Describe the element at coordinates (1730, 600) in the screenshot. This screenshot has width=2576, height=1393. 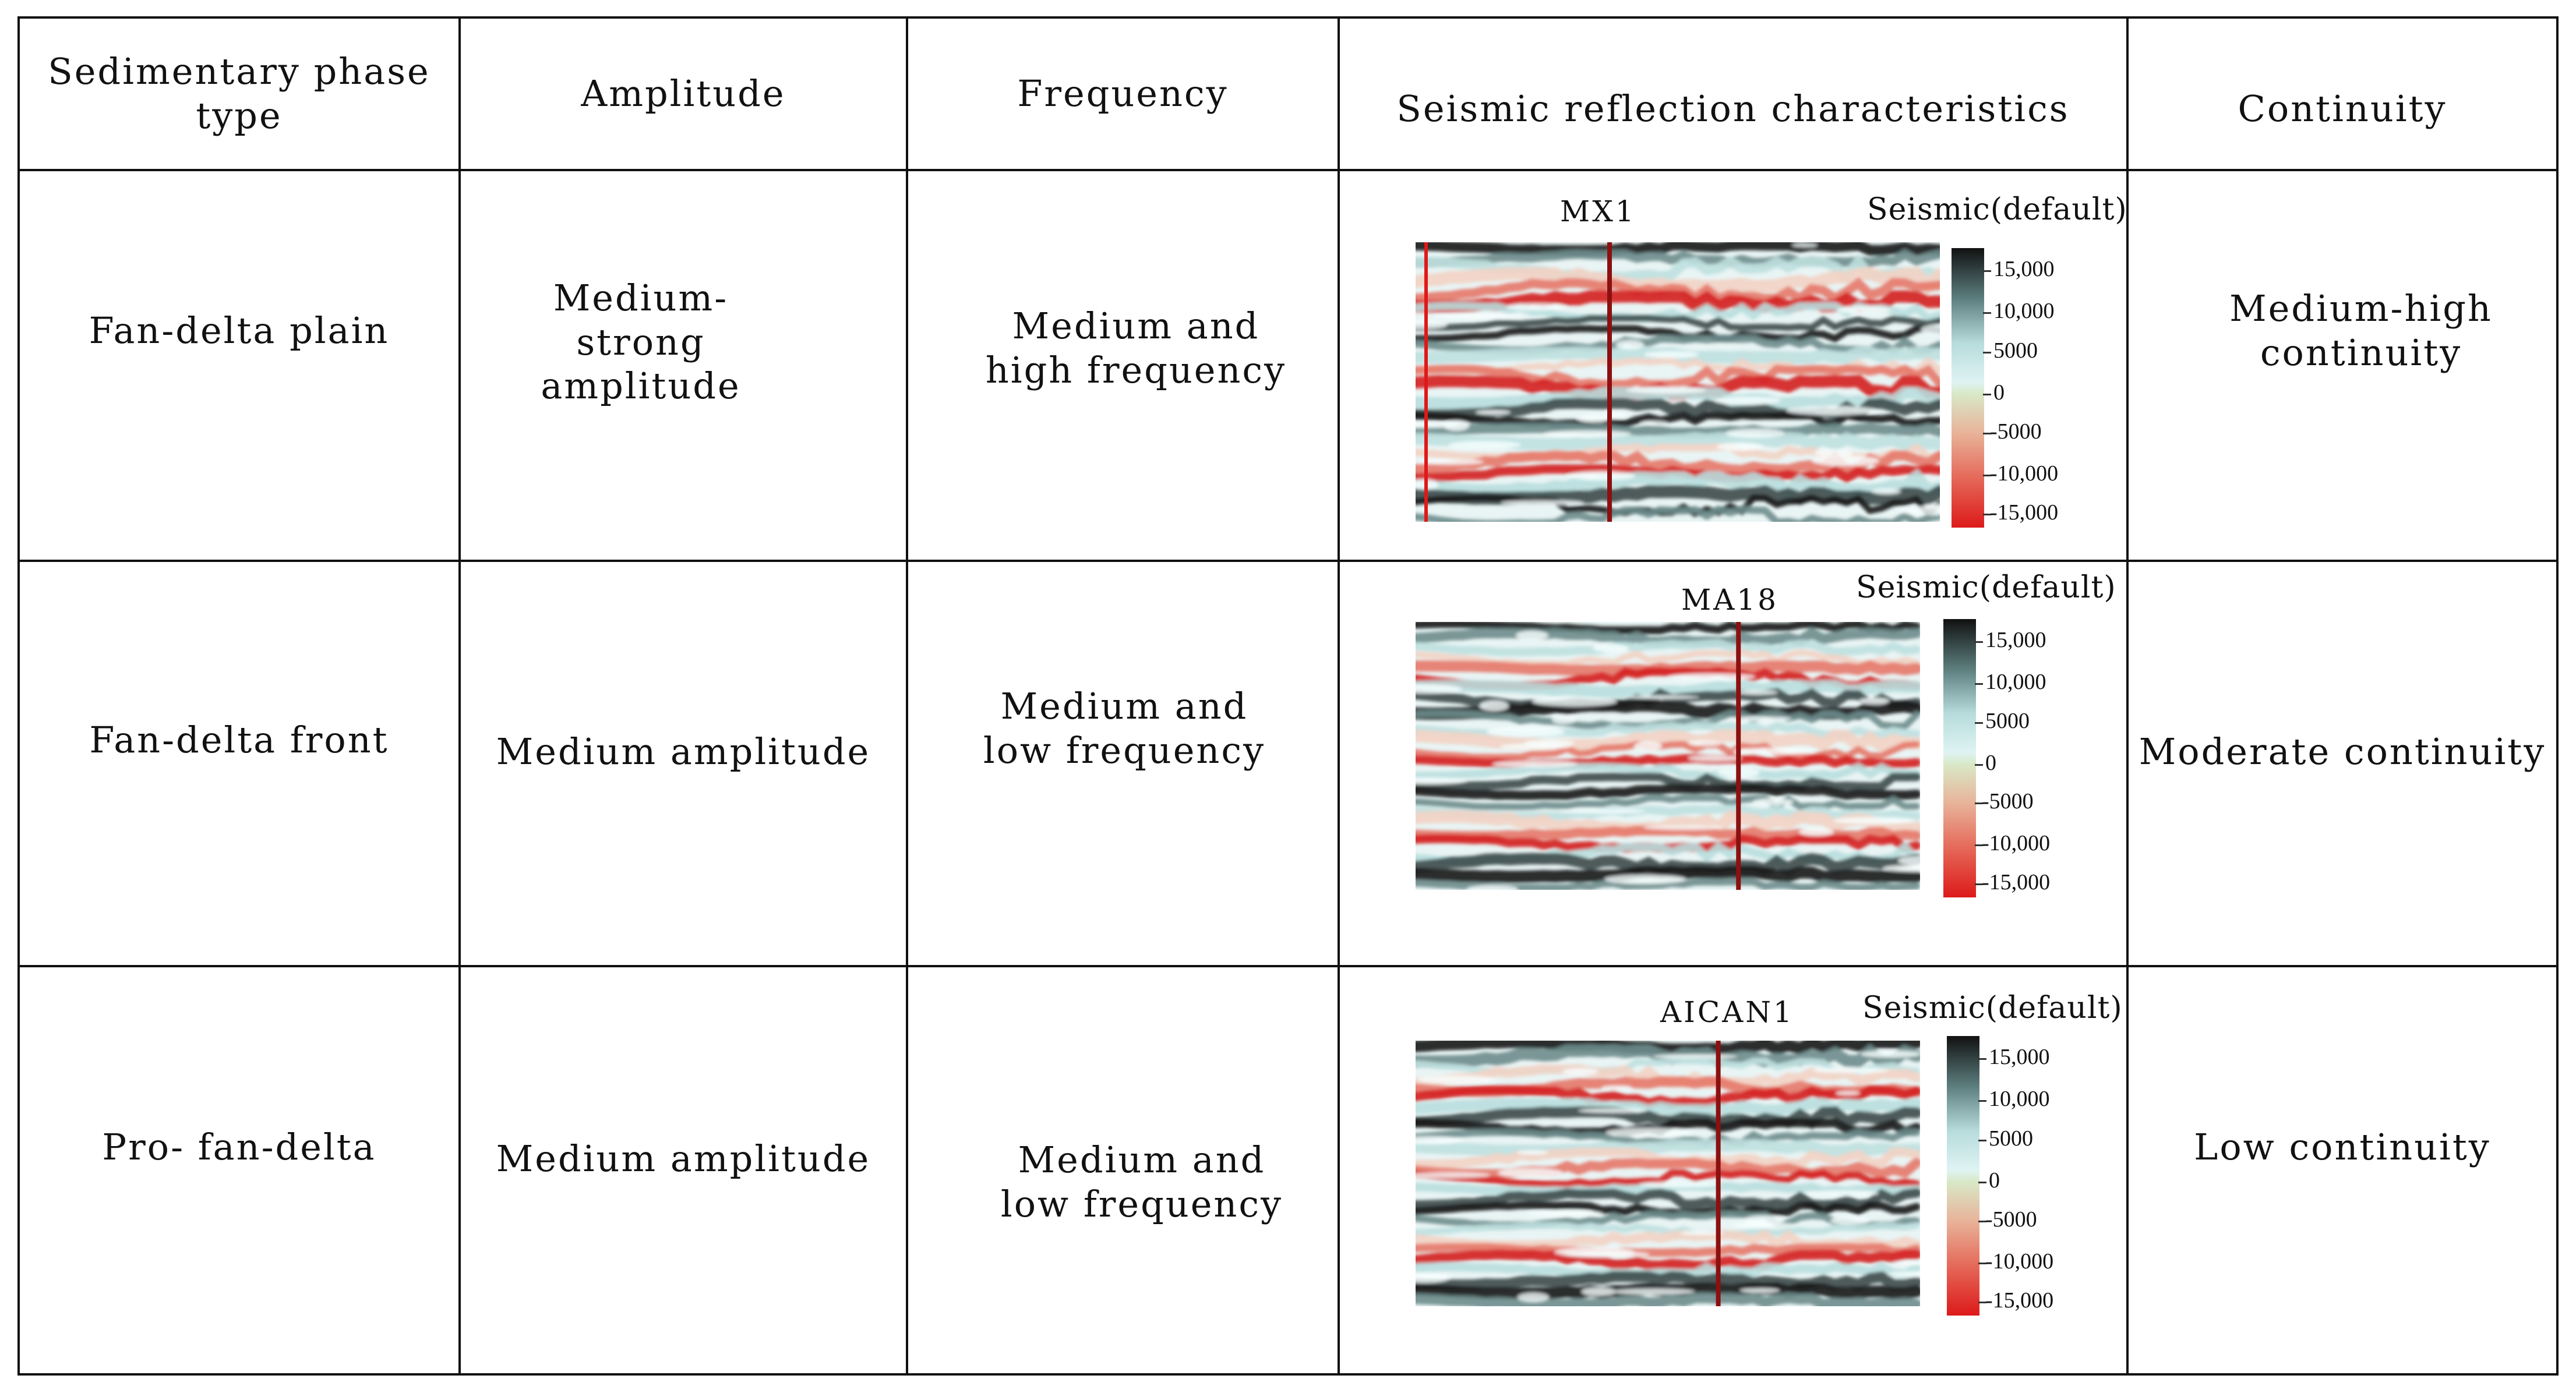
I see `well-label: MA18` at that location.